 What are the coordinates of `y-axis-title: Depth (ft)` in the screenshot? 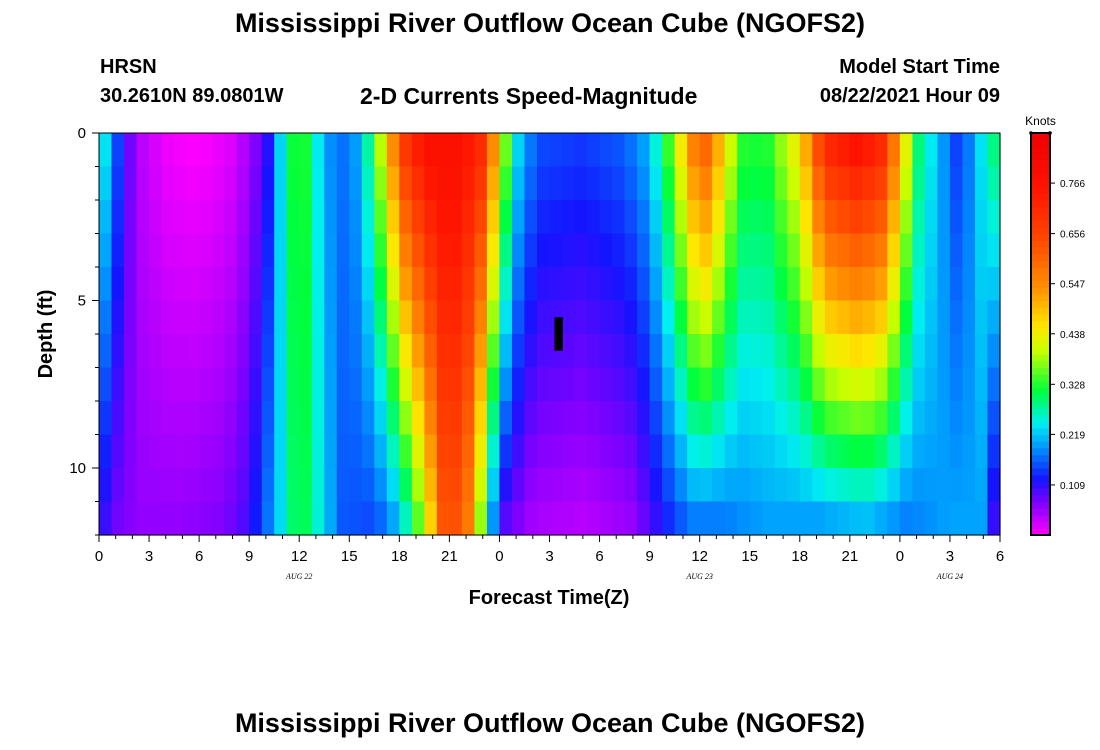 It's located at (46, 334).